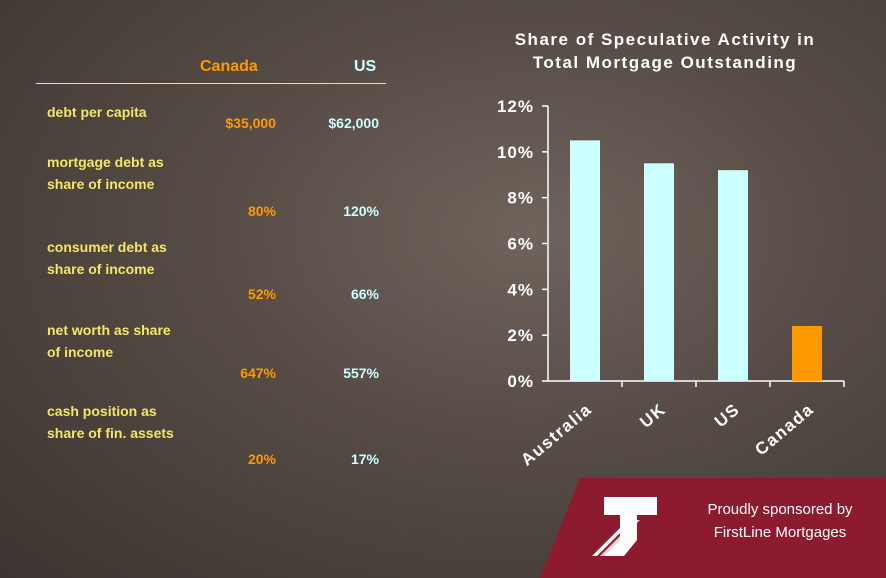 The width and height of the screenshot is (886, 578). Describe the element at coordinates (361, 211) in the screenshot. I see `cell-value: 120%` at that location.